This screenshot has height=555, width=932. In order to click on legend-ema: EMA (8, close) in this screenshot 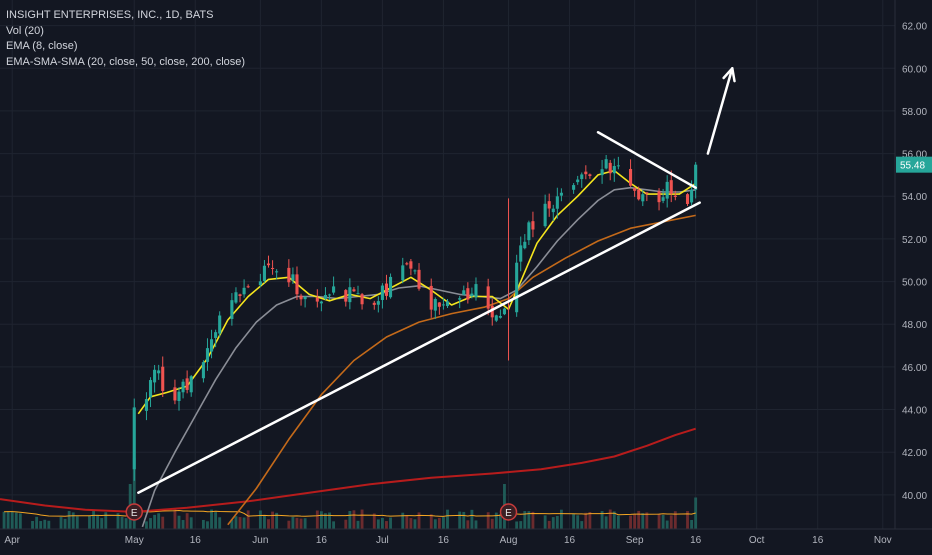, I will do `click(42, 46)`.